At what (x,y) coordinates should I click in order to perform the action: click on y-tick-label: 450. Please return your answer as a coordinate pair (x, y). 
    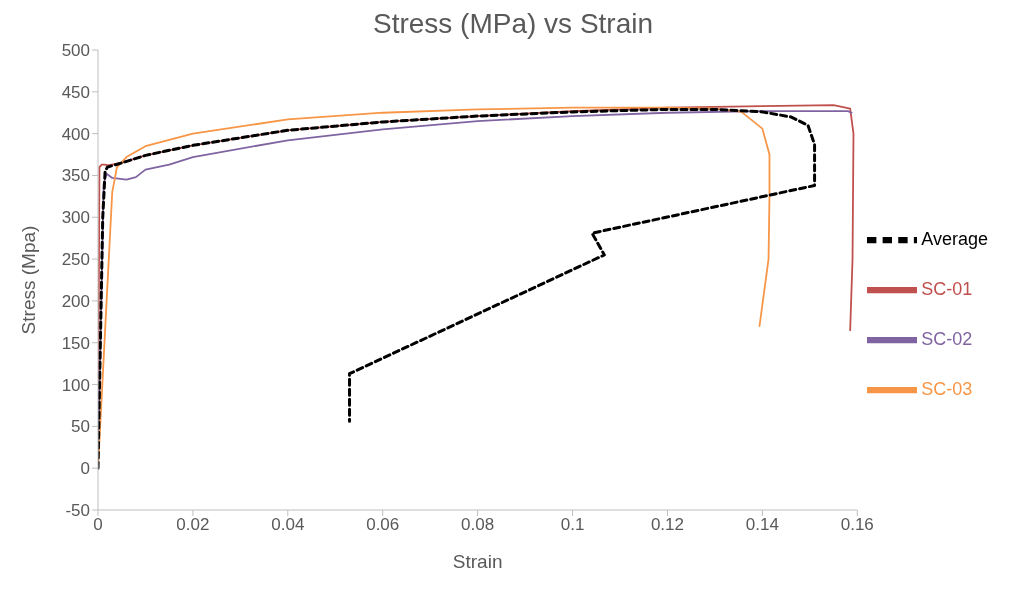
    Looking at the image, I should click on (75, 92).